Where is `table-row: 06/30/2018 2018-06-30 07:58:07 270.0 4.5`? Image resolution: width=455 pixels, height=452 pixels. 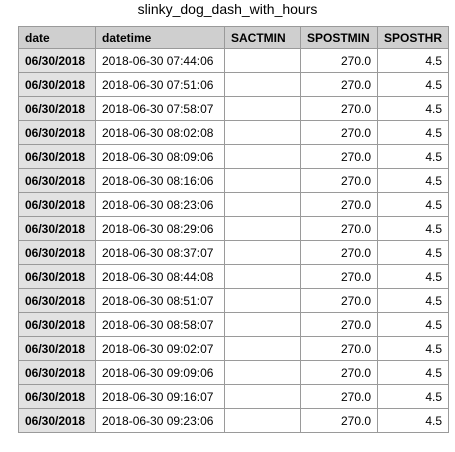
table-row: 06/30/2018 2018-06-30 07:58:07 270.0 4.5 is located at coordinates (234, 108).